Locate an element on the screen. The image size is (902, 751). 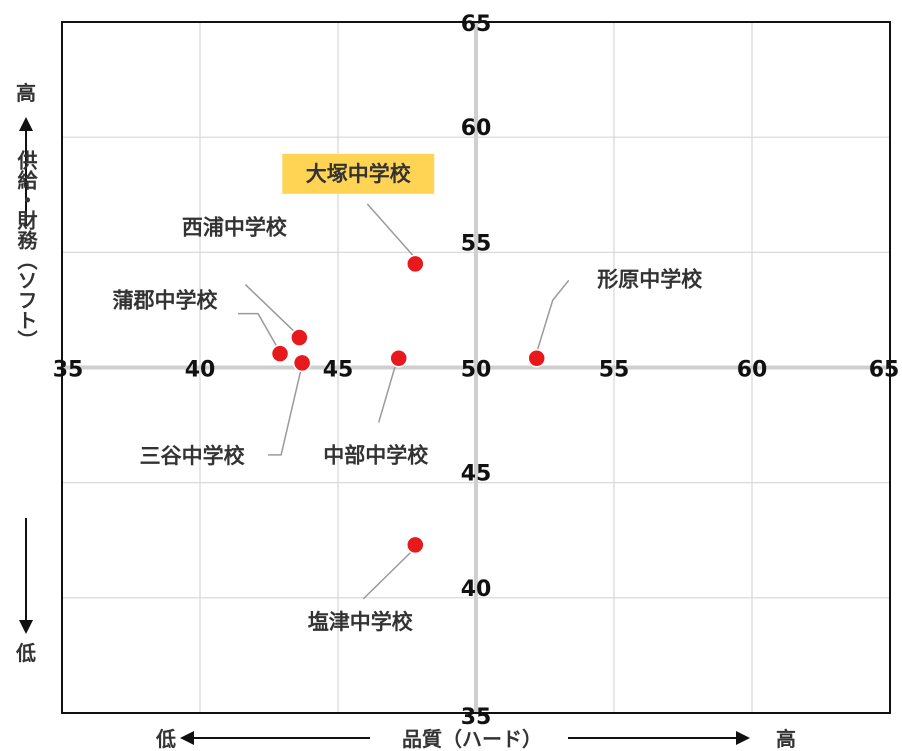
x-tick-label: 65 is located at coordinates (884, 370).